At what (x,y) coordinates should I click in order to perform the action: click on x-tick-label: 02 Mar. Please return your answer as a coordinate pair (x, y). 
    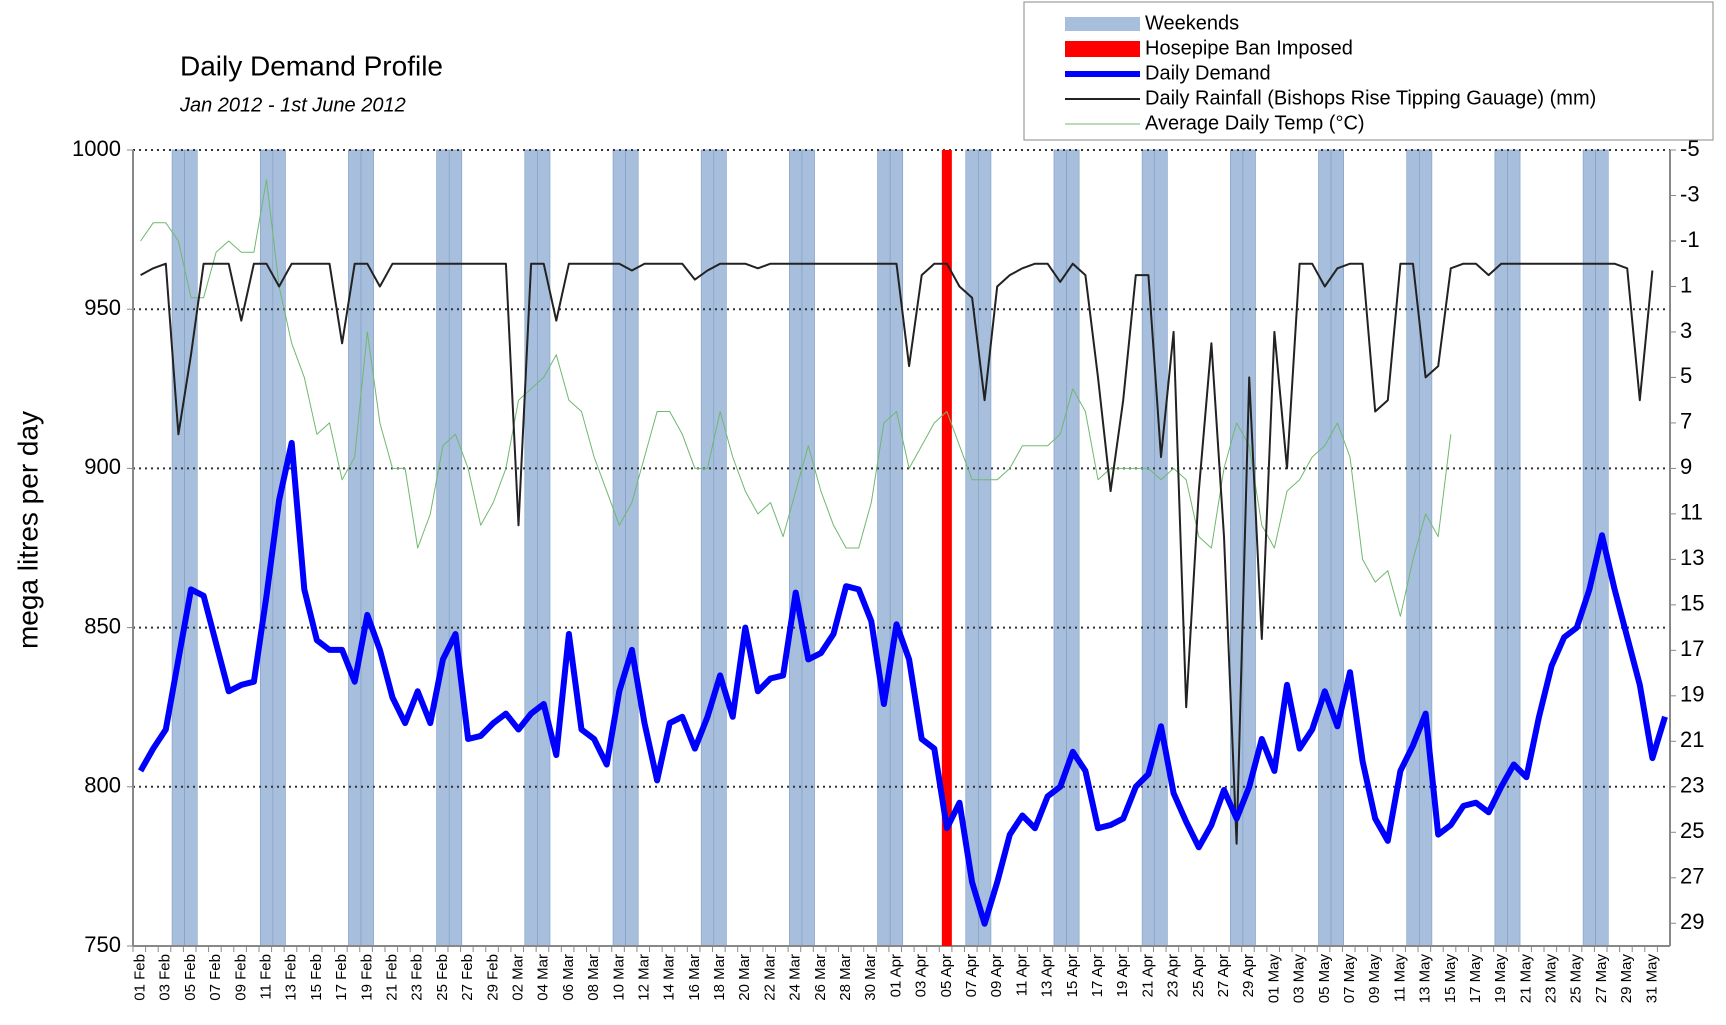
    Looking at the image, I should click on (517, 977).